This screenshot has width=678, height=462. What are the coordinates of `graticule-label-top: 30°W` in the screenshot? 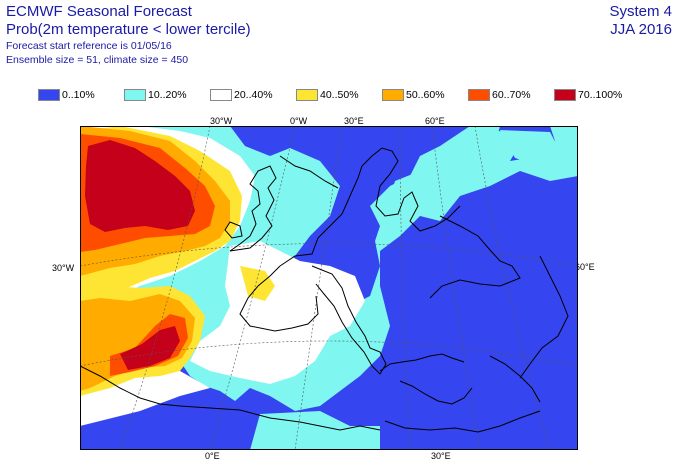 It's located at (221, 121).